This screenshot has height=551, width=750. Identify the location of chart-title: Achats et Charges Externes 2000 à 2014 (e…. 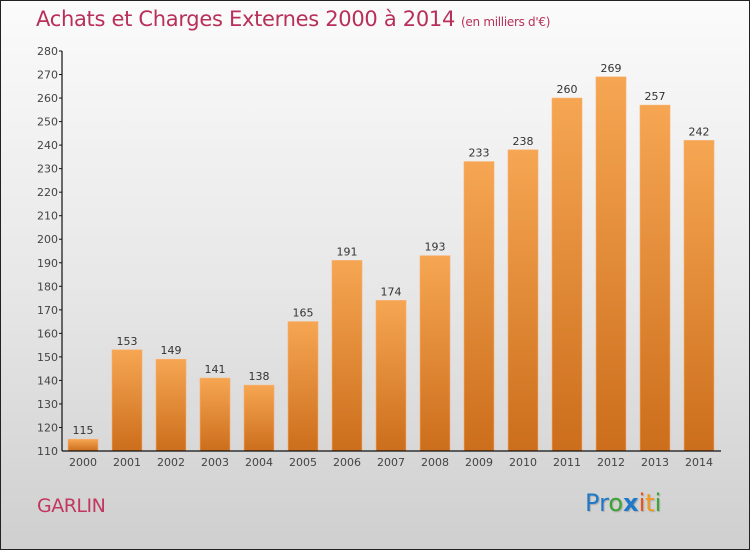
(293, 19).